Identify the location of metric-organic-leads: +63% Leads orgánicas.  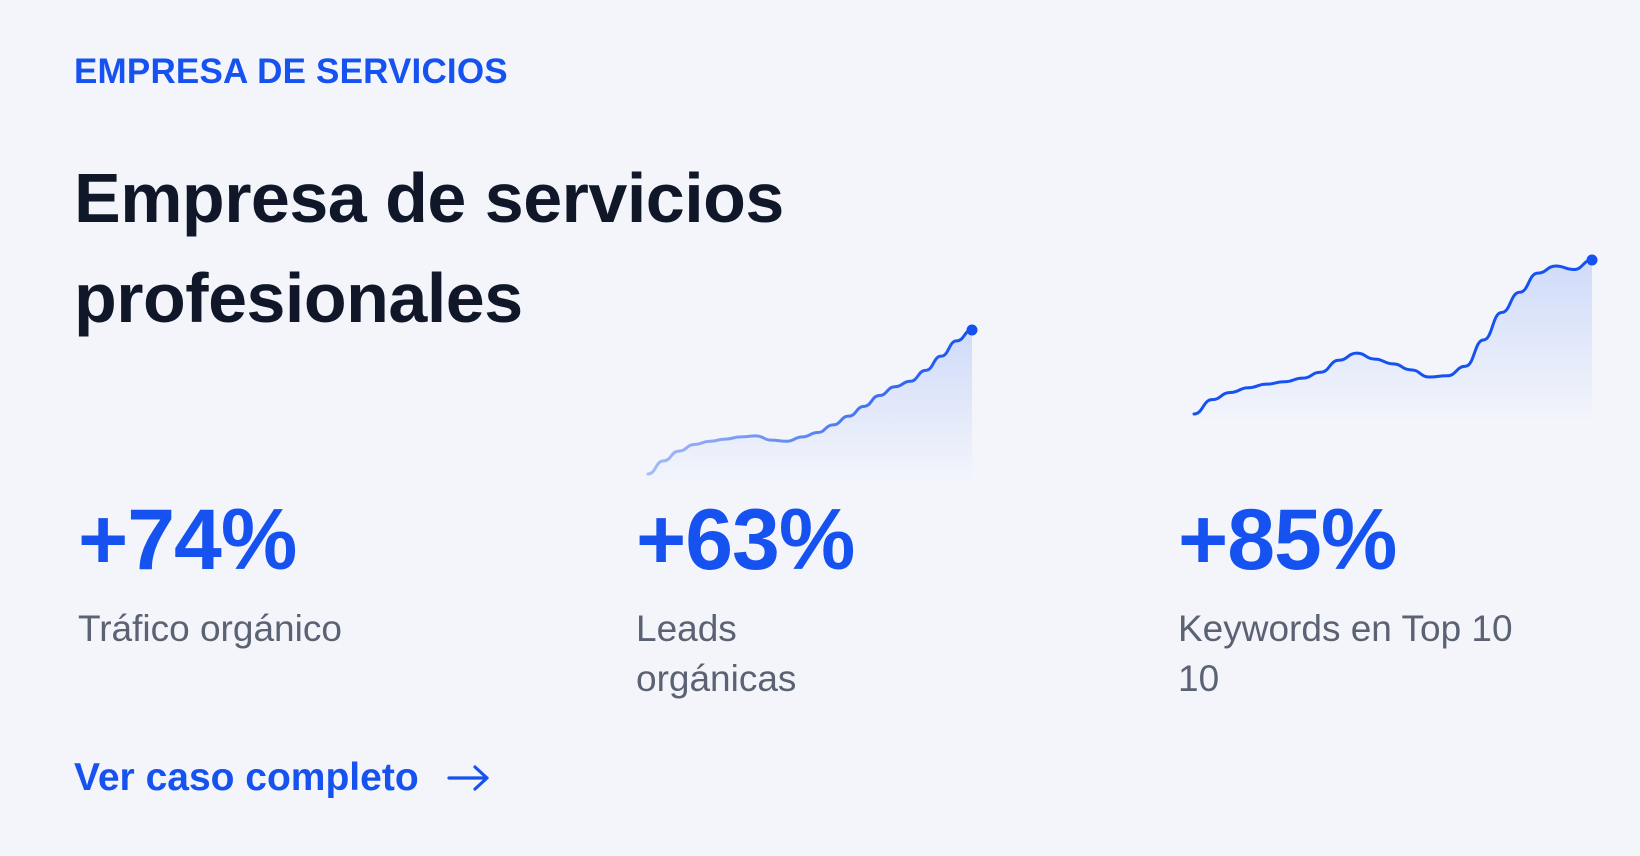
(846, 597).